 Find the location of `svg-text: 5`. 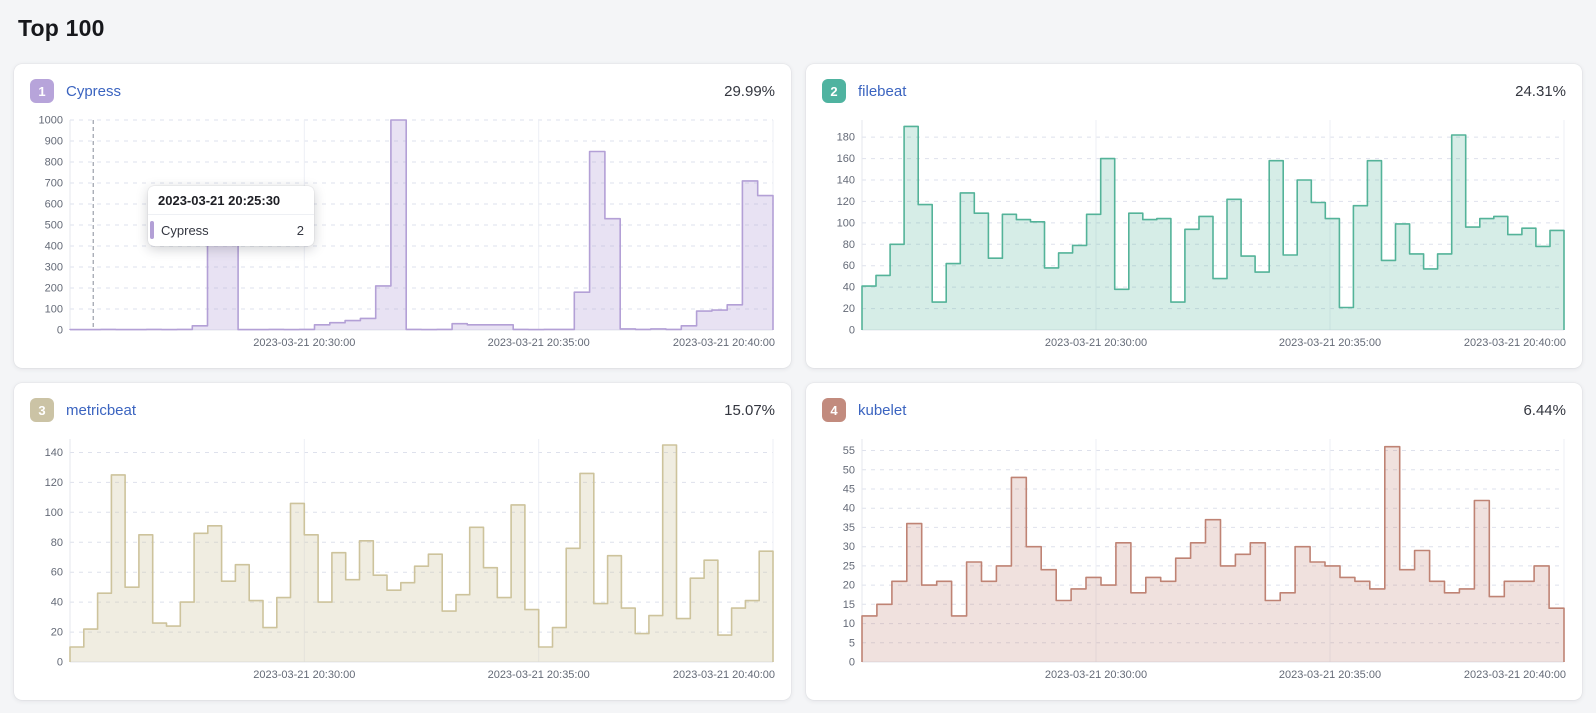

svg-text: 5 is located at coordinates (852, 643).